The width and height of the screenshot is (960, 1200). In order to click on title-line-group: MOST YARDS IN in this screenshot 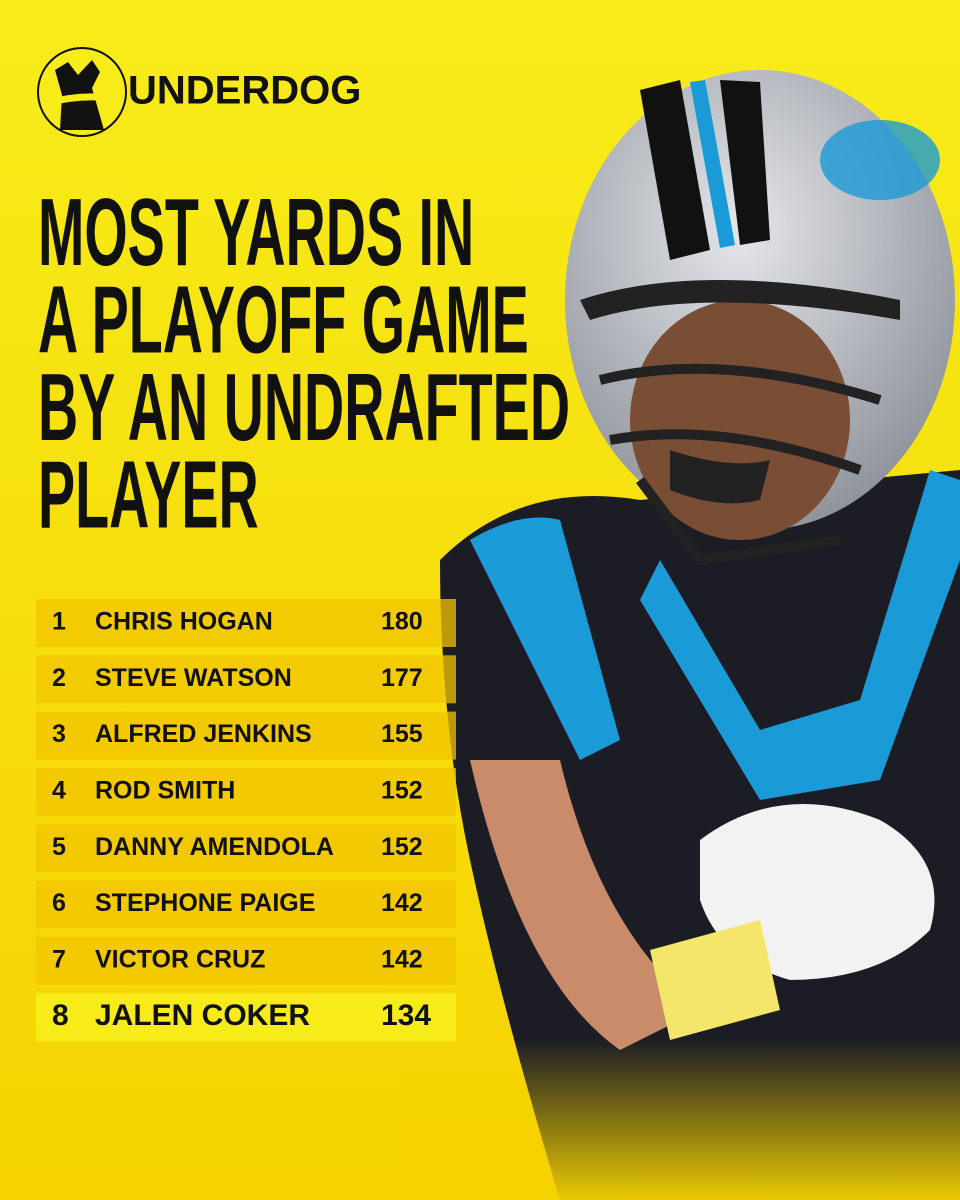, I will do `click(256, 232)`.